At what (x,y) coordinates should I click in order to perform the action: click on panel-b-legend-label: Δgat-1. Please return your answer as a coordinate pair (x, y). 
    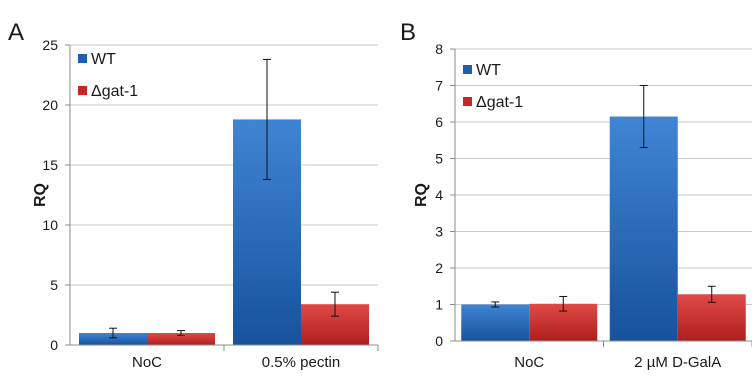
    Looking at the image, I should click on (499, 102).